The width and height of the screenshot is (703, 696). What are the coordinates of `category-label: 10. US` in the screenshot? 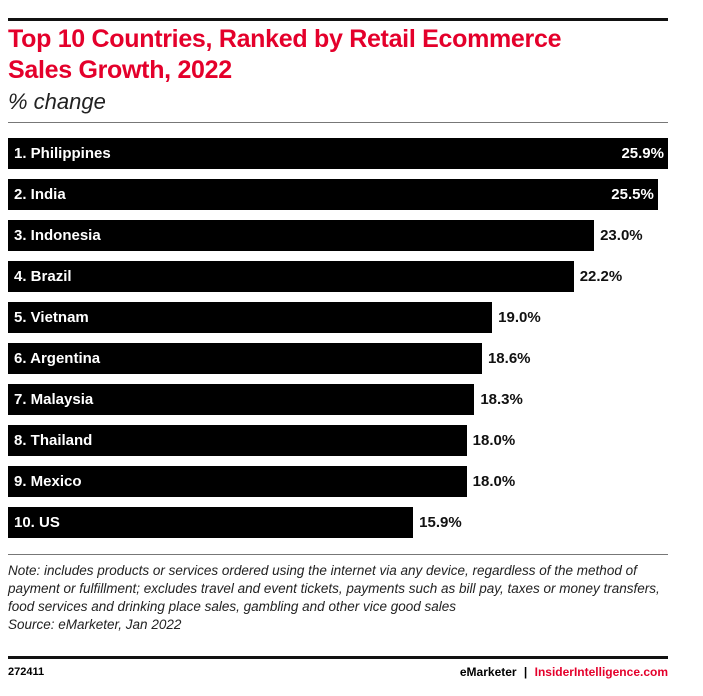 It's located at (37, 522).